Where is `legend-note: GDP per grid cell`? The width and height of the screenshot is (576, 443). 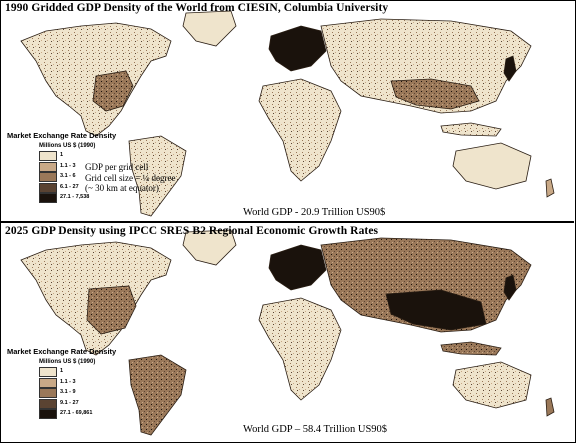
legend-note: GDP per grid cell is located at coordinates (117, 167).